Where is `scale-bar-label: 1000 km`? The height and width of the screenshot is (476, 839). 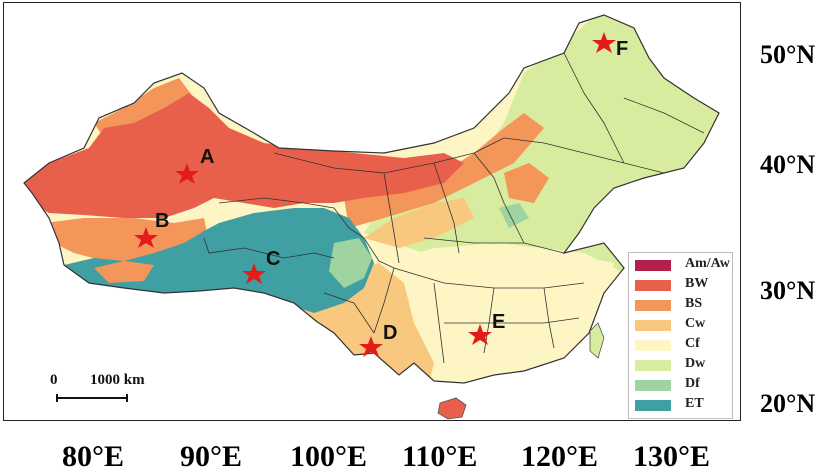 scale-bar-label: 1000 km is located at coordinates (117, 380).